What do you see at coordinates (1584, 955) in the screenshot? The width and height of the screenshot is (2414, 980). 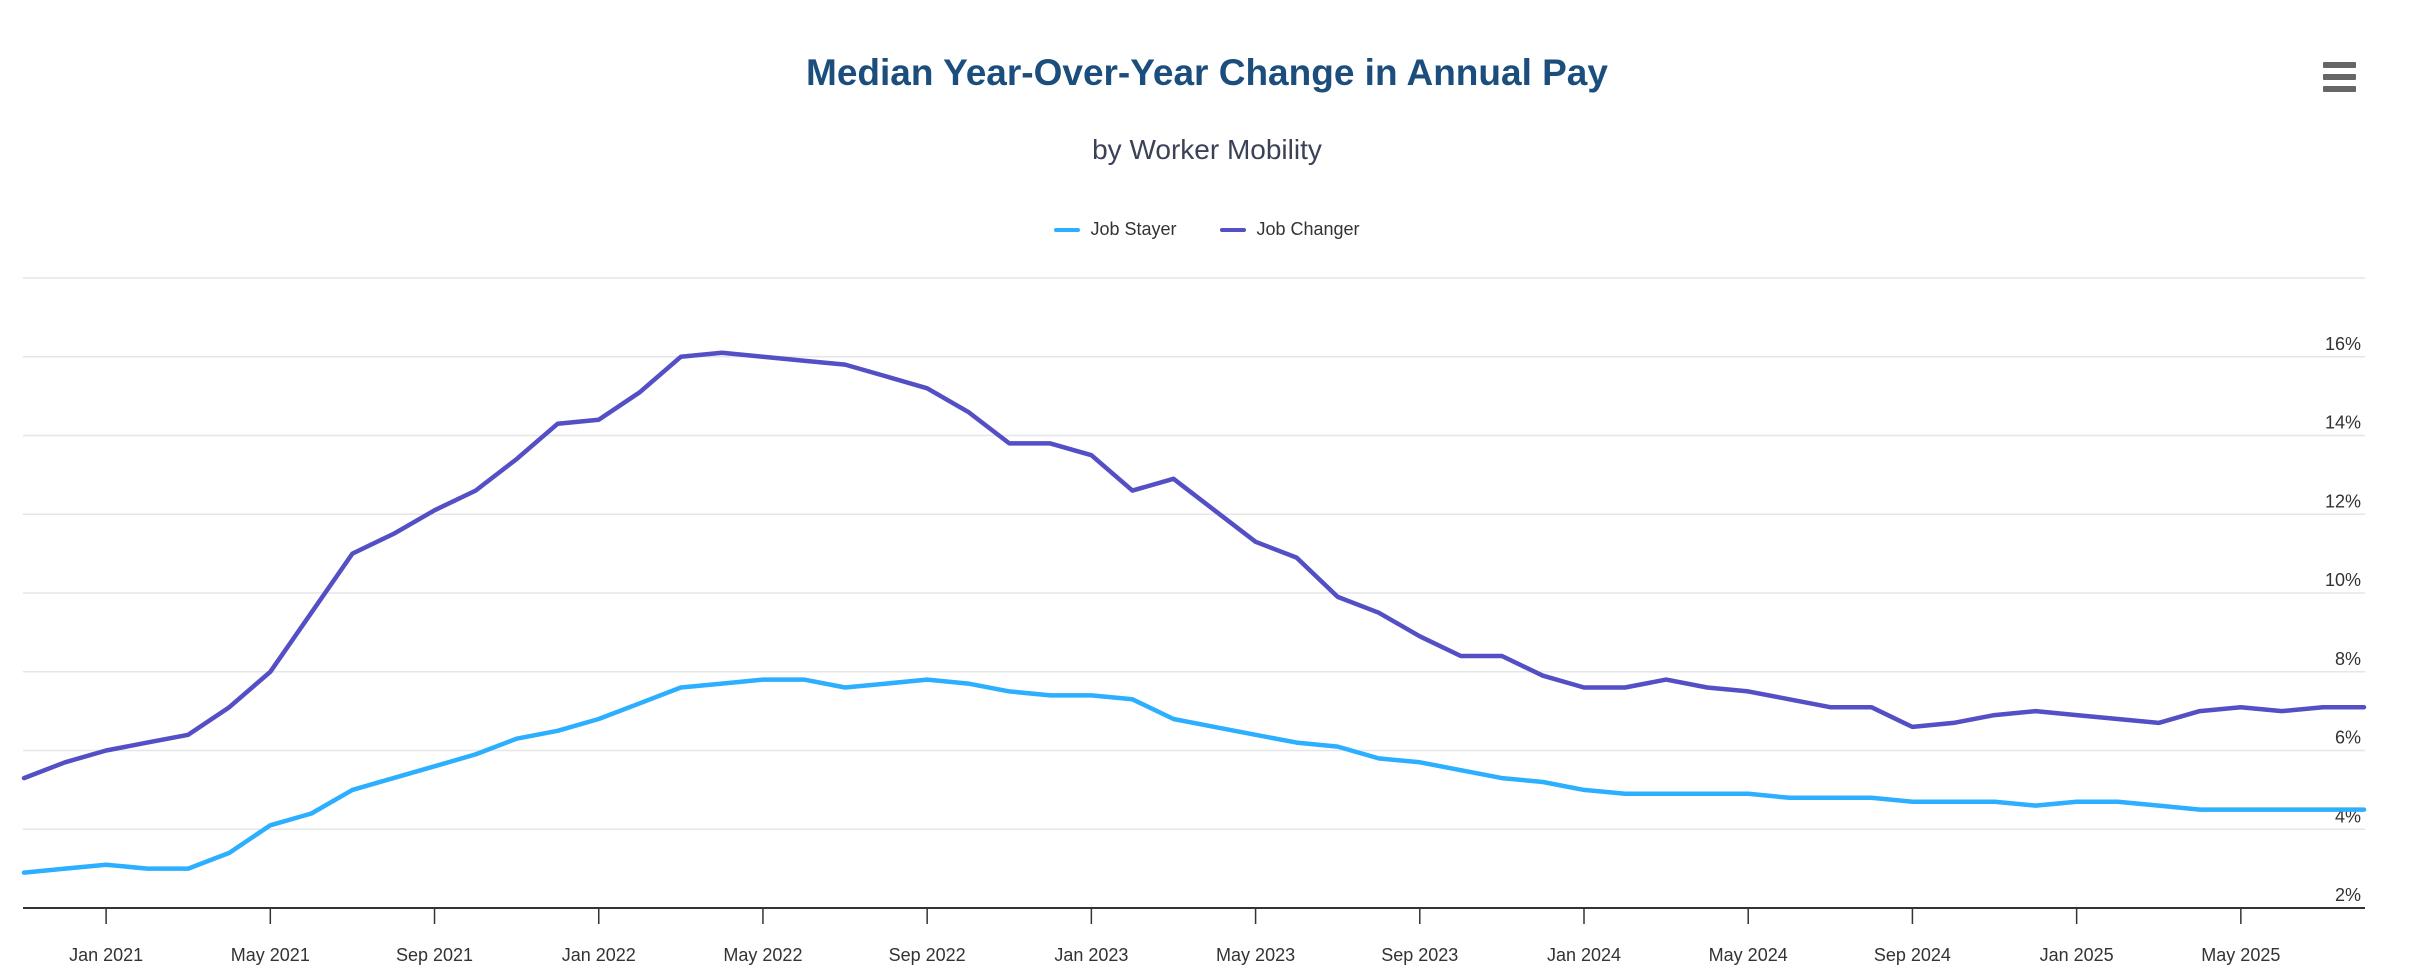 I see `x-axis-label: Jan 2024` at bounding box center [1584, 955].